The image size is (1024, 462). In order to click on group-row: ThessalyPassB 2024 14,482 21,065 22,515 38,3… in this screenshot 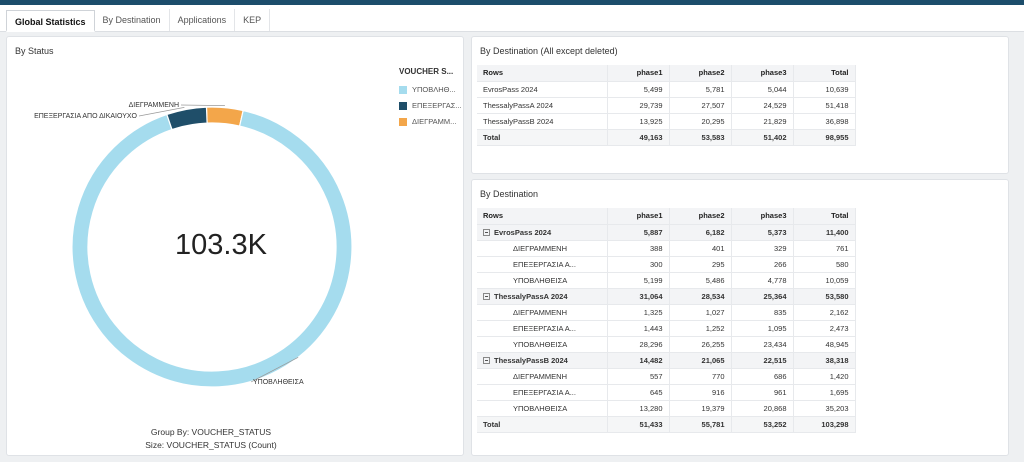, I will do `click(666, 360)`.